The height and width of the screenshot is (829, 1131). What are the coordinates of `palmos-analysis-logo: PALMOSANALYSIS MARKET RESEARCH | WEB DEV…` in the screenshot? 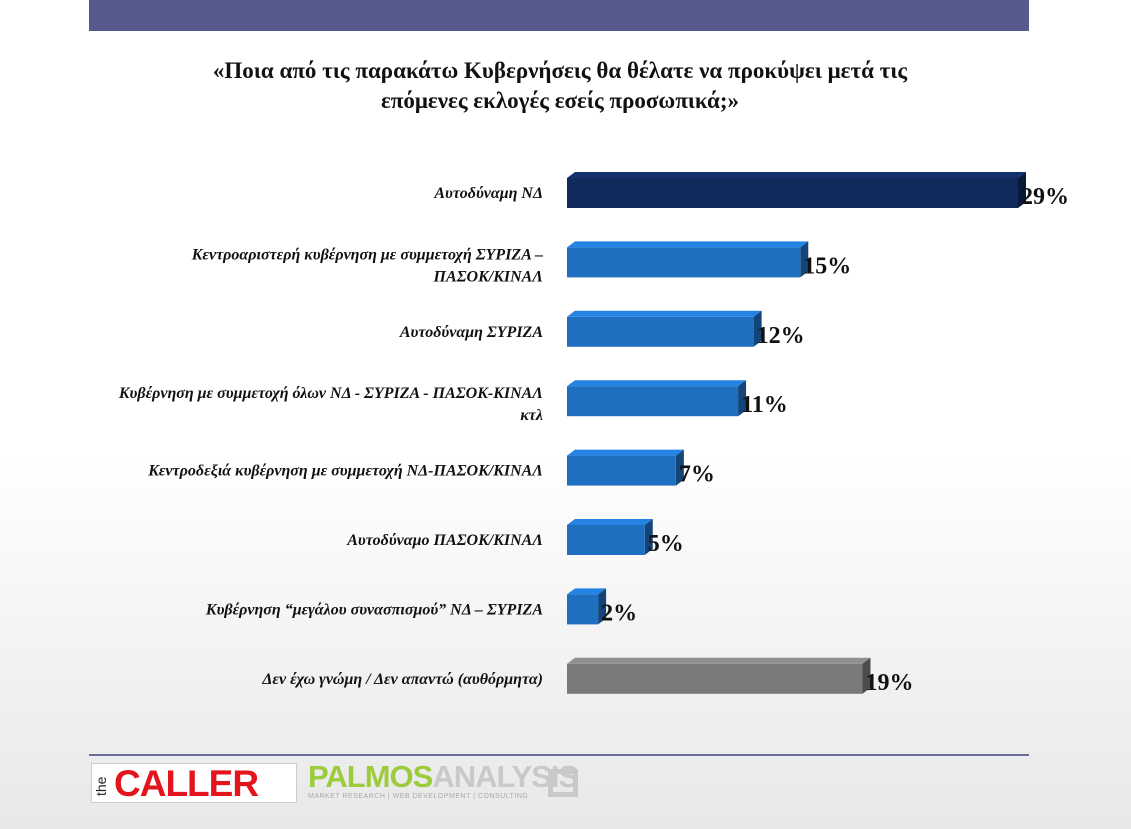 It's located at (448, 783).